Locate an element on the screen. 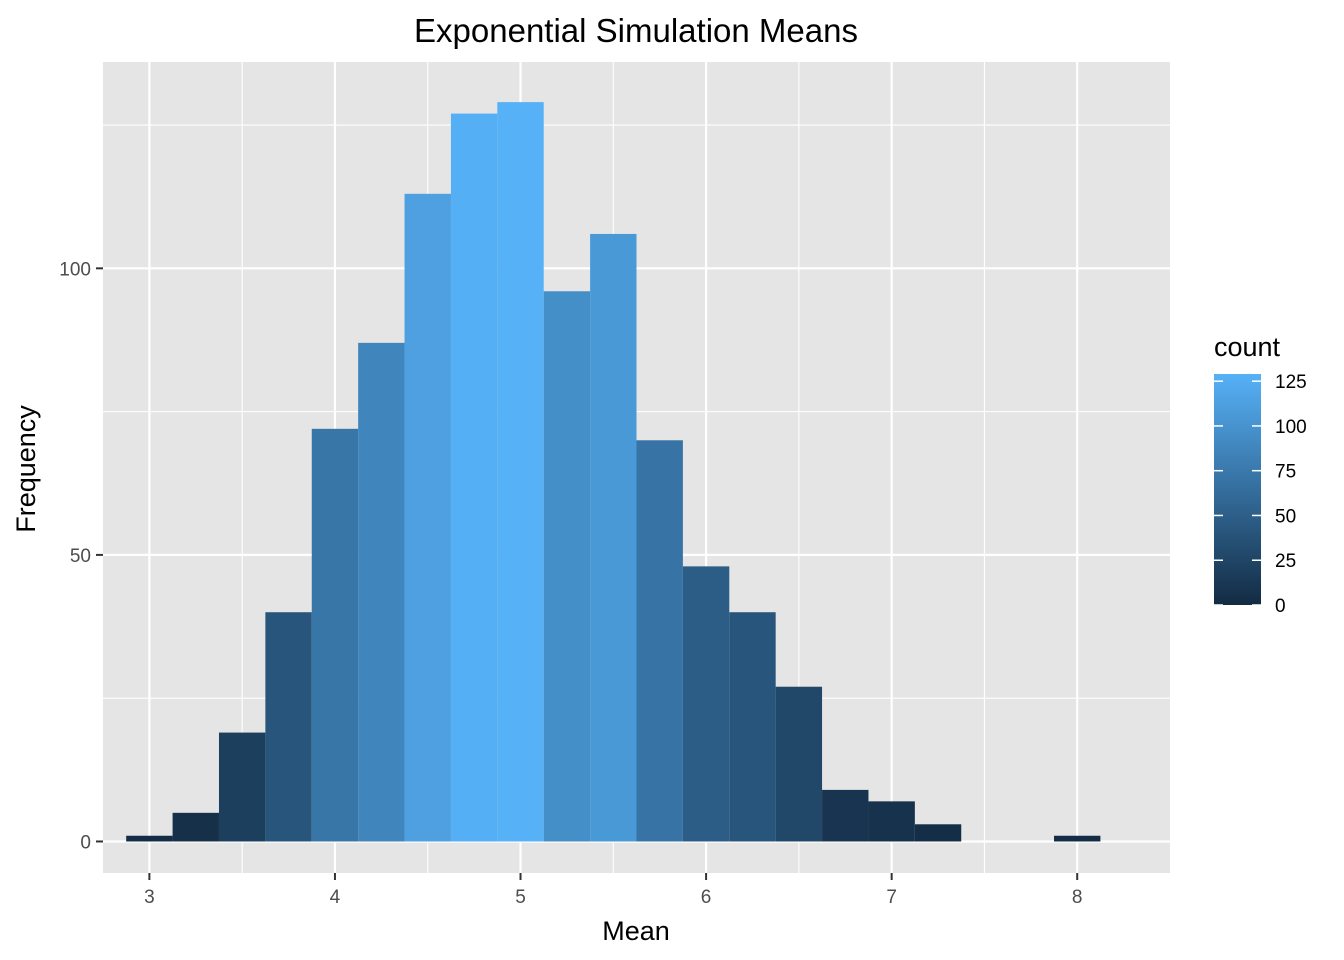 The width and height of the screenshot is (1344, 960). x-tick-label: 3 is located at coordinates (149, 897).